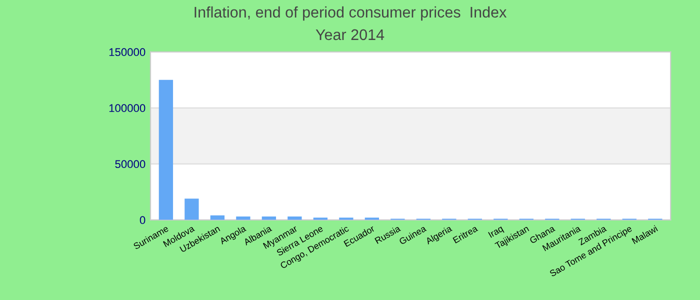 The image size is (700, 300). What do you see at coordinates (350, 13) in the screenshot?
I see `chart-title: Inflation, end of period consumer prices Index` at bounding box center [350, 13].